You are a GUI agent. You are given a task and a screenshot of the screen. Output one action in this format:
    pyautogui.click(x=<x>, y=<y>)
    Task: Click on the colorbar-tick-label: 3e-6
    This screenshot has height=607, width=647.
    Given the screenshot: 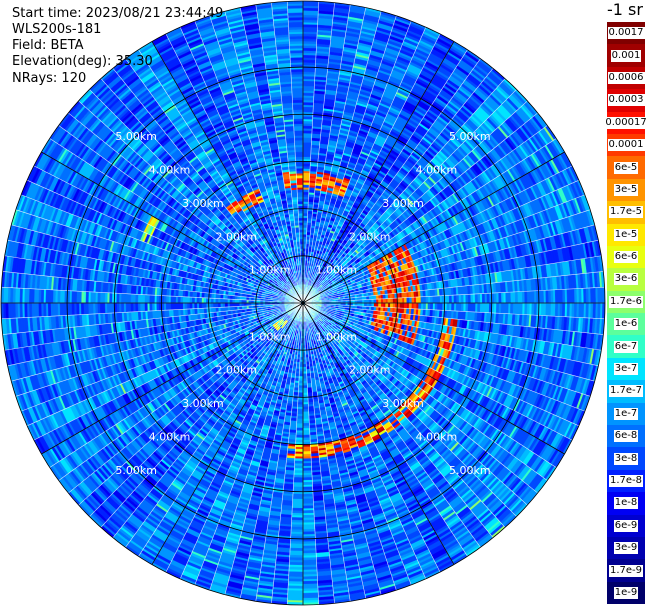 What is the action you would take?
    pyautogui.click(x=626, y=279)
    